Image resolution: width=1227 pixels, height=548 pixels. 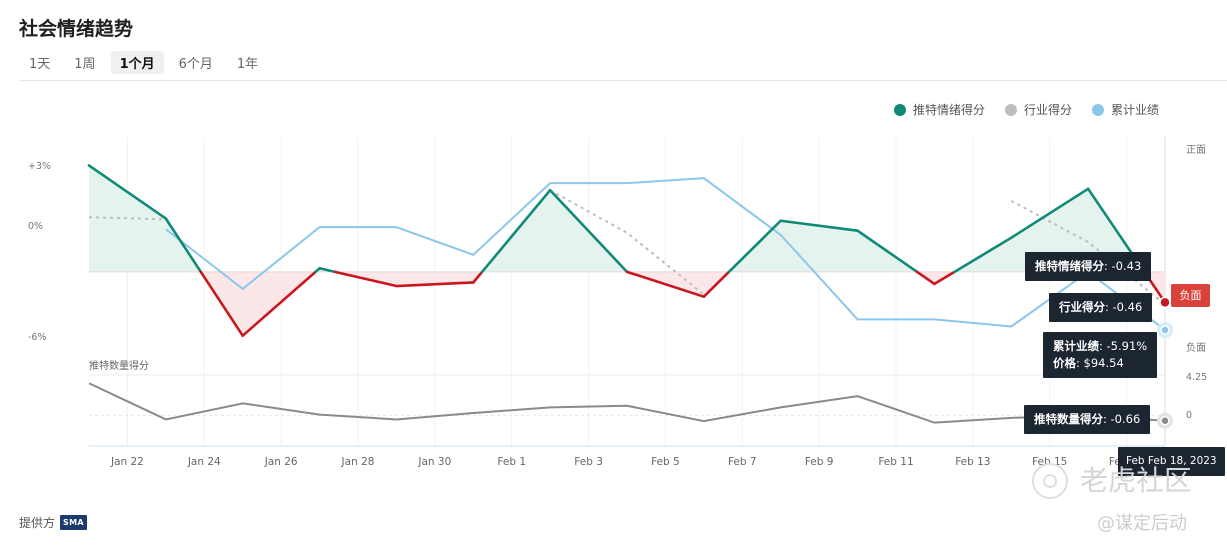 I want to click on tooltip-sentiment-label: 推特情绪得分, so click(x=1069, y=266).